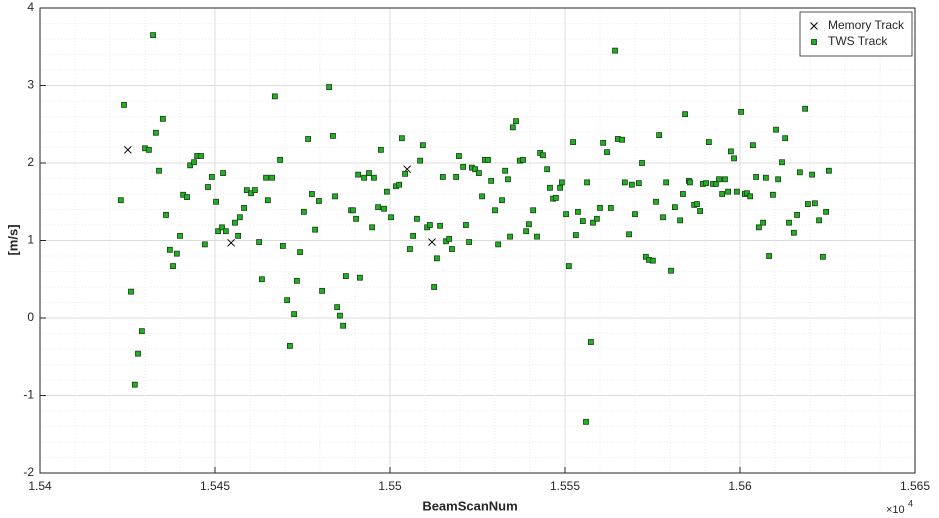 This screenshot has width=939, height=518. I want to click on x-tick-label: 1.54, so click(40, 486).